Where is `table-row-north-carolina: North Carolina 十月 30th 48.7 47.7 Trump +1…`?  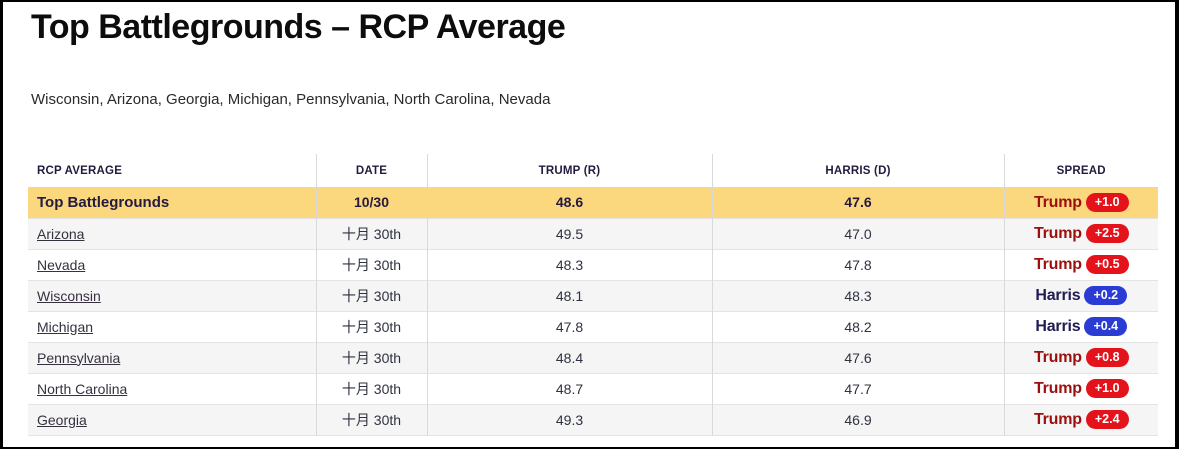
table-row-north-carolina: North Carolina 十月 30th 48.7 47.7 Trump +1… is located at coordinates (593, 388).